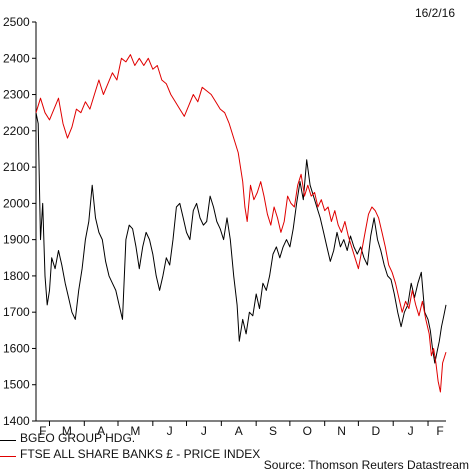 This screenshot has width=475, height=476. I want to click on y-tick-label: 2200, so click(16, 131).